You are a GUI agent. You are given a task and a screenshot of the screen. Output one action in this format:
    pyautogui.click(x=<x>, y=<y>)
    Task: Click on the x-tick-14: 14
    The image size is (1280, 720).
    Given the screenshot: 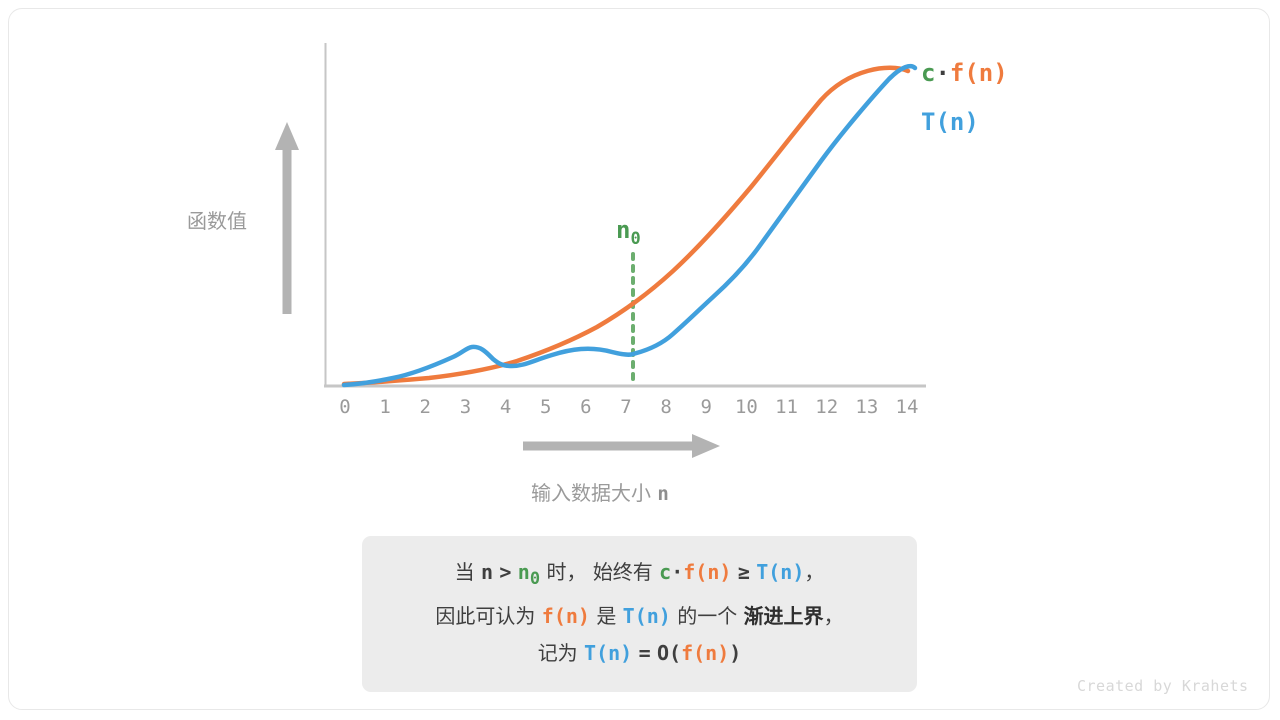 What is the action you would take?
    pyautogui.click(x=907, y=407)
    